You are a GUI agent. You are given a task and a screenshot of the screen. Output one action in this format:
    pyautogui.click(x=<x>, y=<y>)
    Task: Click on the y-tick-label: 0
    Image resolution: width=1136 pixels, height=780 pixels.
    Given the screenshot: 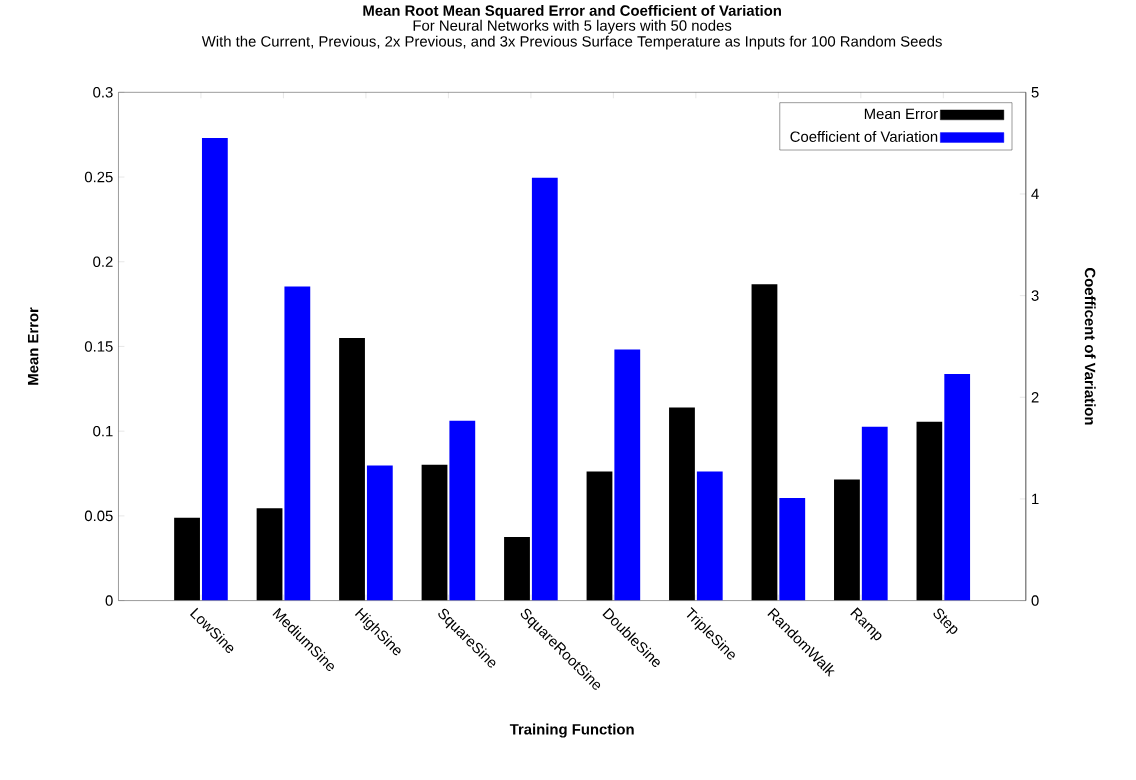 What is the action you would take?
    pyautogui.click(x=109, y=600)
    